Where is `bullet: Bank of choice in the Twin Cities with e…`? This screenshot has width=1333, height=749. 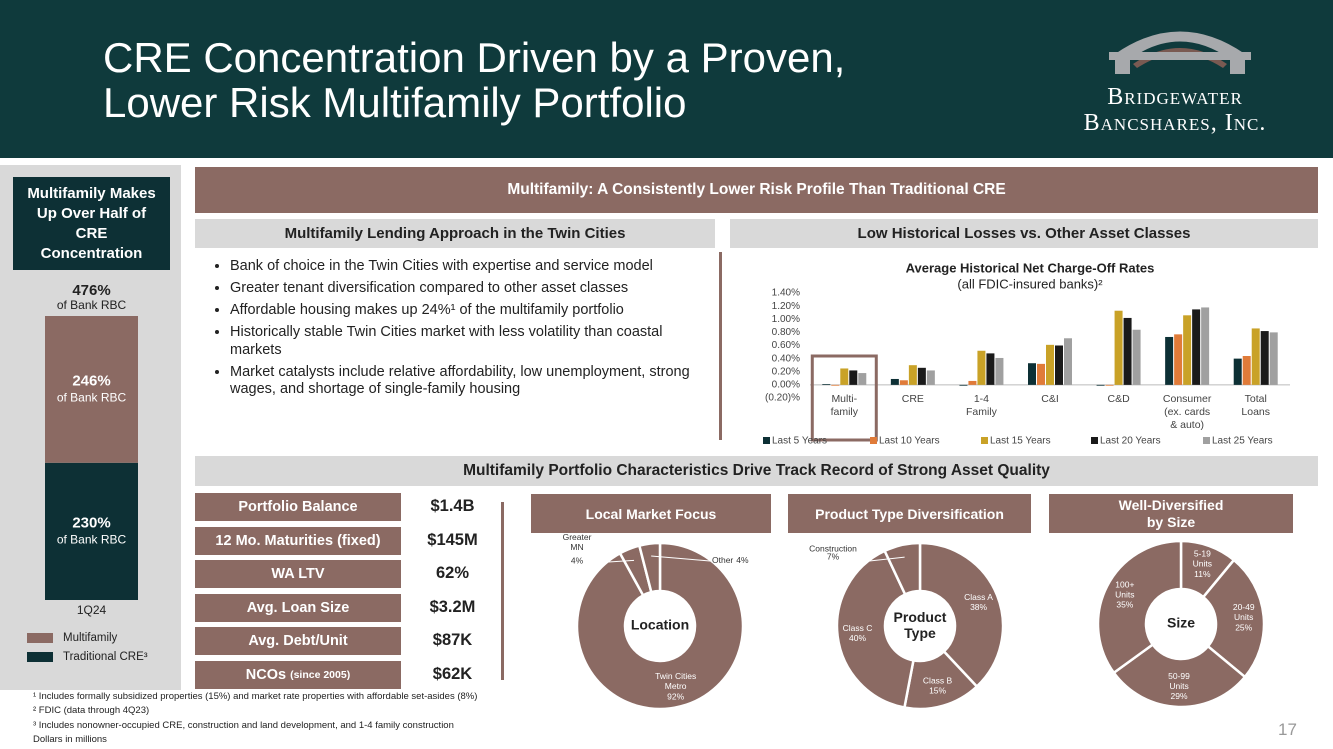
bullet: Bank of choice in the Twin Cities with e… is located at coordinates (467, 267).